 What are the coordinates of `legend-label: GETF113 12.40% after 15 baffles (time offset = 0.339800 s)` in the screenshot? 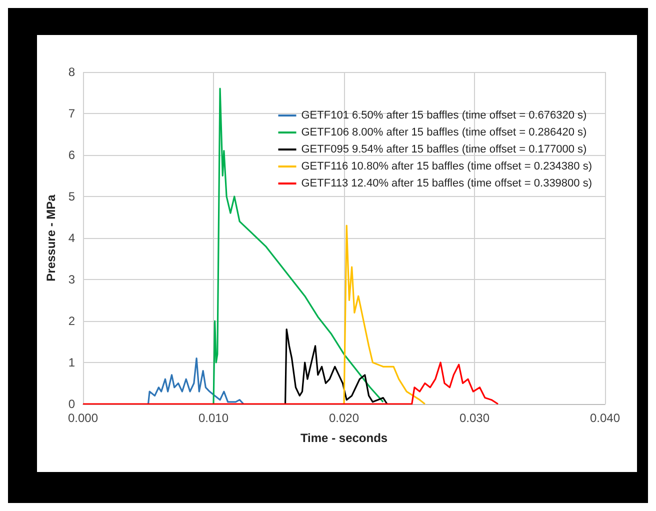 It's located at (446, 184).